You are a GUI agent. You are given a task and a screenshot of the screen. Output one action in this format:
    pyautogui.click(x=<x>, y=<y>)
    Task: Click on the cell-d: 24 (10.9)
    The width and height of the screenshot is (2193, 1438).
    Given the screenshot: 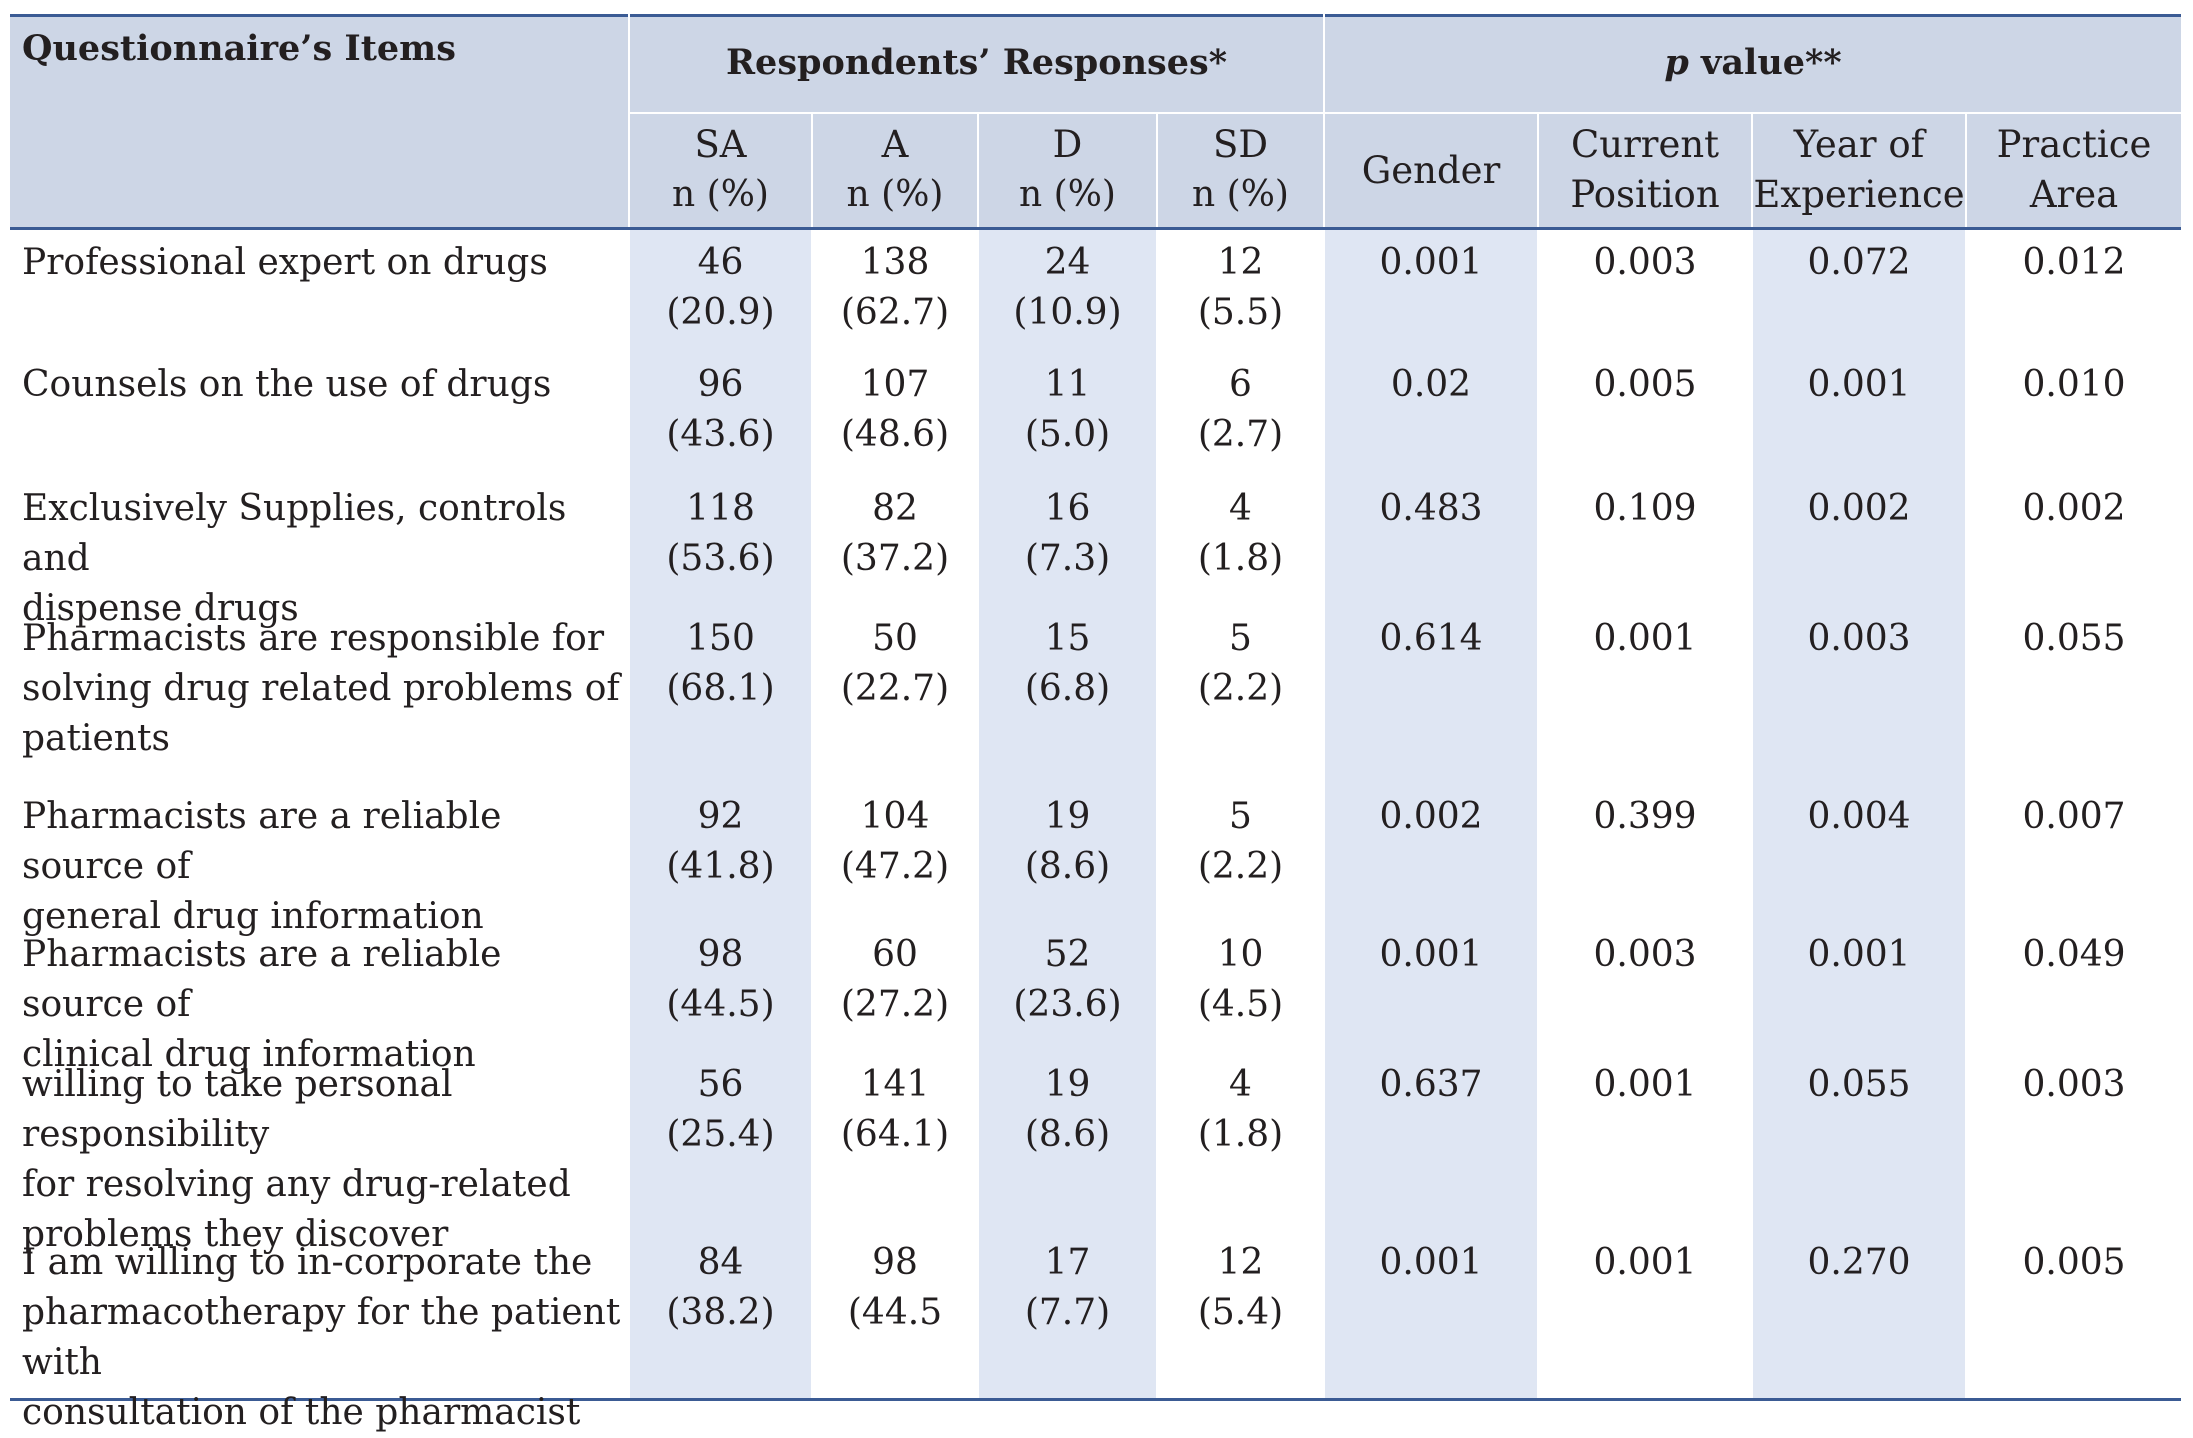 What is the action you would take?
    pyautogui.click(x=1067, y=288)
    